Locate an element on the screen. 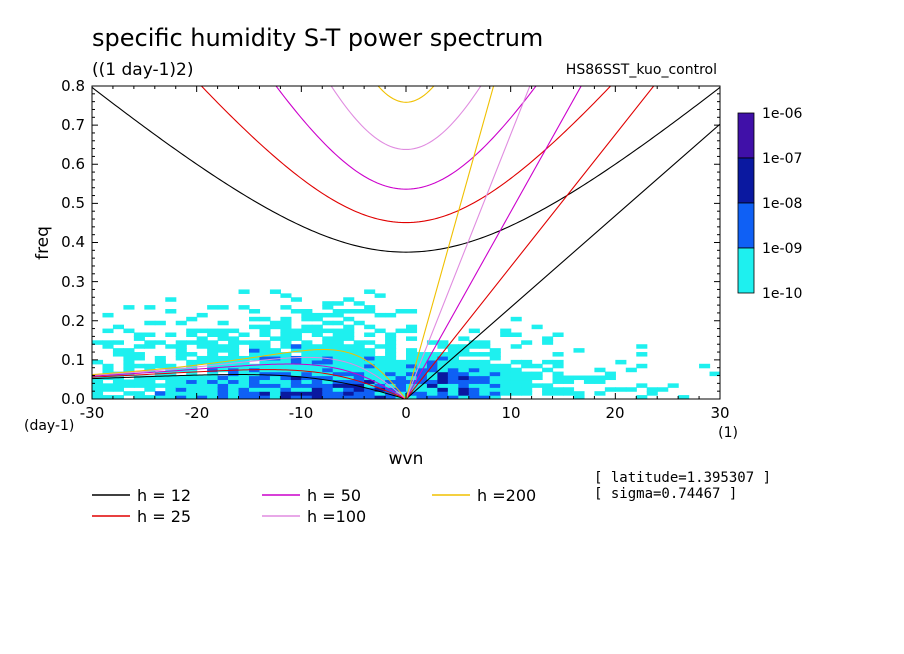 Image resolution: width=904 pixels, height=654 pixels. latitude-info: [ latitude=1.395307 ] is located at coordinates (682, 478).